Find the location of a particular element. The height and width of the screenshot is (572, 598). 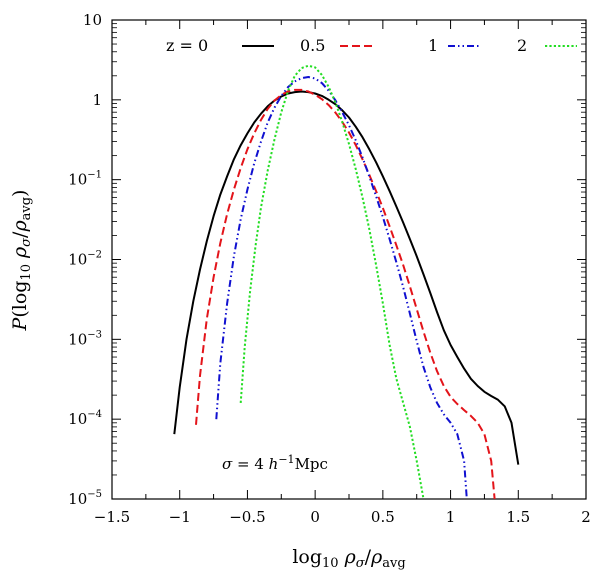

y-tick-label: 1 is located at coordinates (97, 100).